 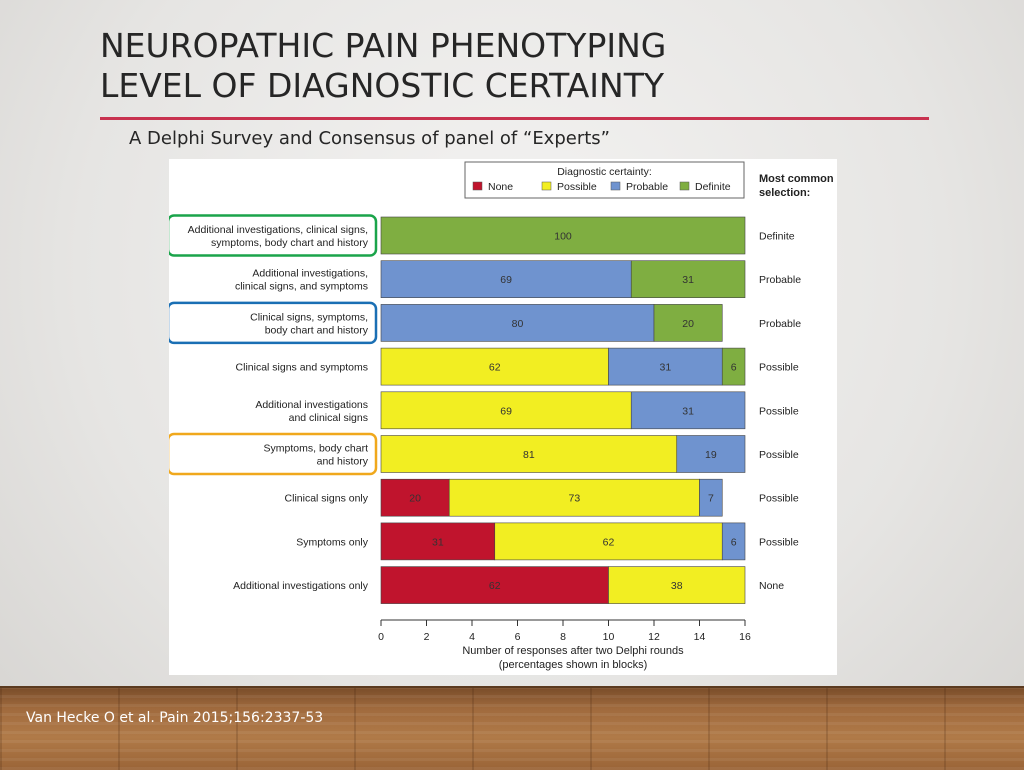 What do you see at coordinates (302, 368) in the screenshot?
I see `category-label: Clinical signs and symptoms` at bounding box center [302, 368].